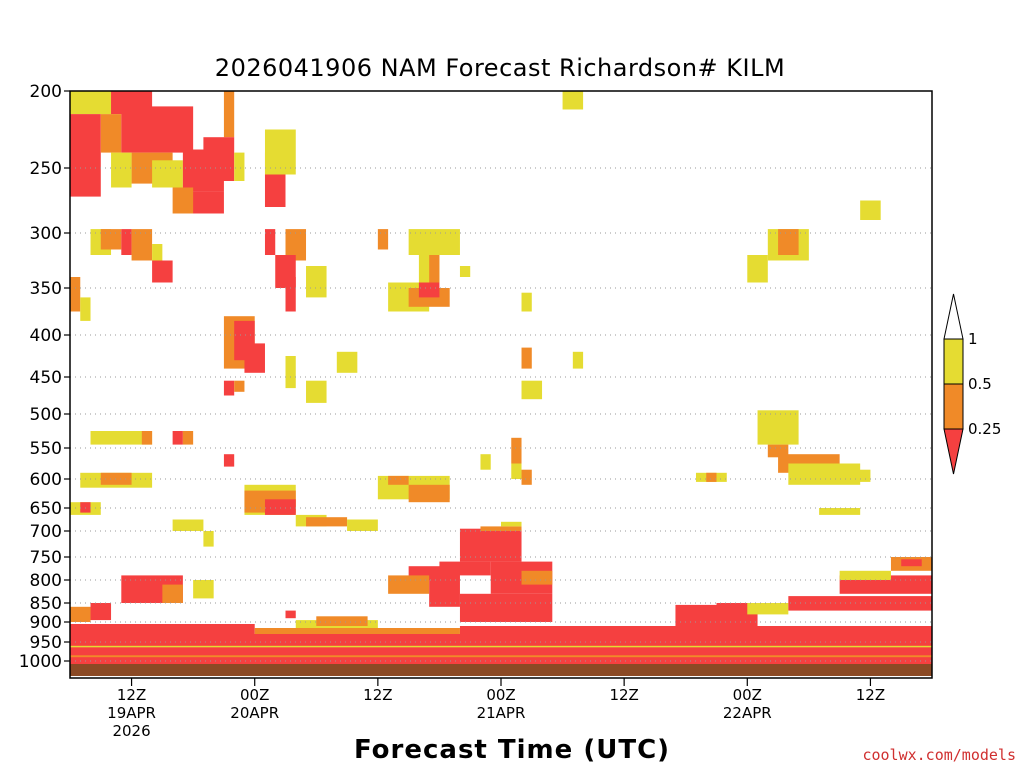  What do you see at coordinates (501, 713) in the screenshot?
I see `x-tick-label: 21APR` at bounding box center [501, 713].